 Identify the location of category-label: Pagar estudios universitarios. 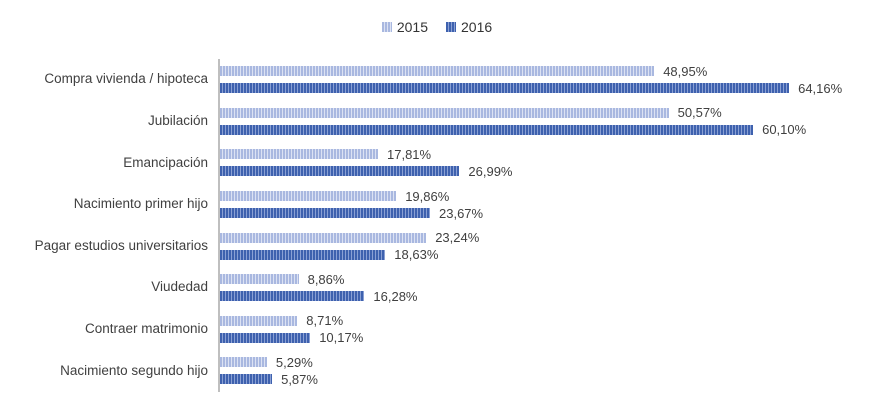
(121, 245).